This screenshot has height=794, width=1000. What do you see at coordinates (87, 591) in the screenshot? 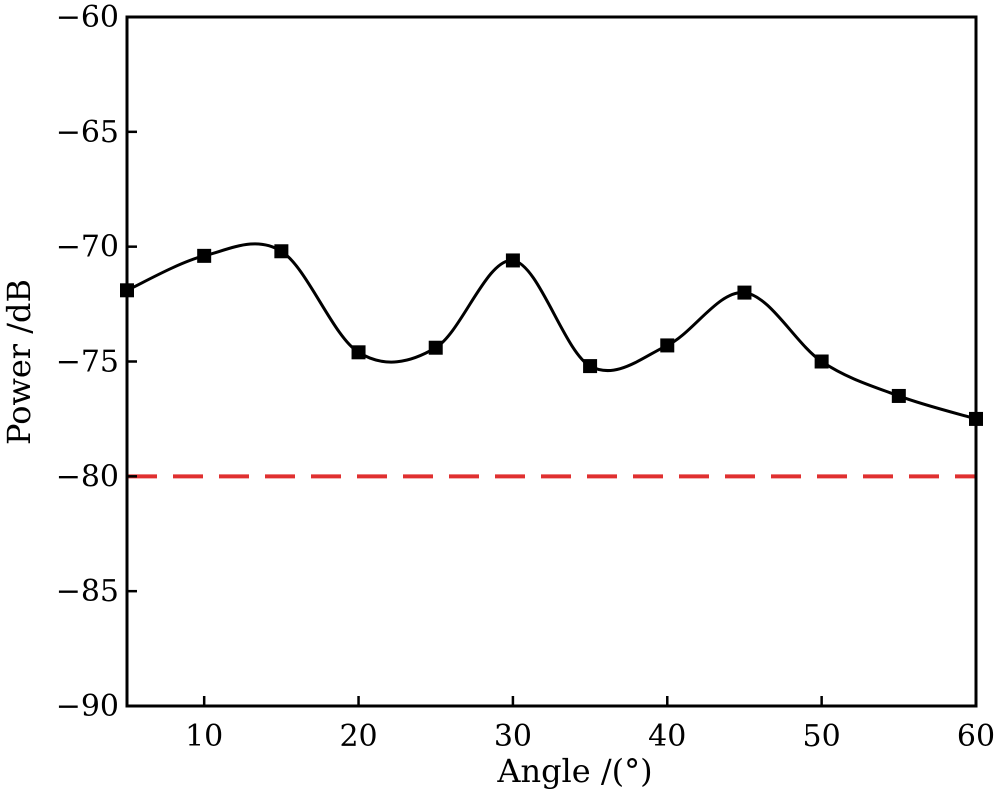
I see `y-tick-label: −85` at bounding box center [87, 591].